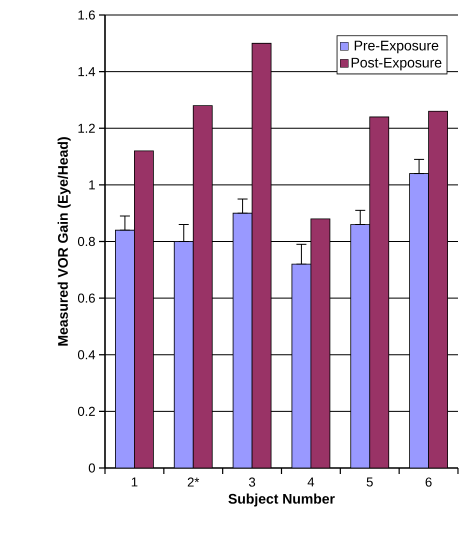 The height and width of the screenshot is (547, 459). What do you see at coordinates (194, 482) in the screenshot?
I see `x-tick-label: 2*` at bounding box center [194, 482].